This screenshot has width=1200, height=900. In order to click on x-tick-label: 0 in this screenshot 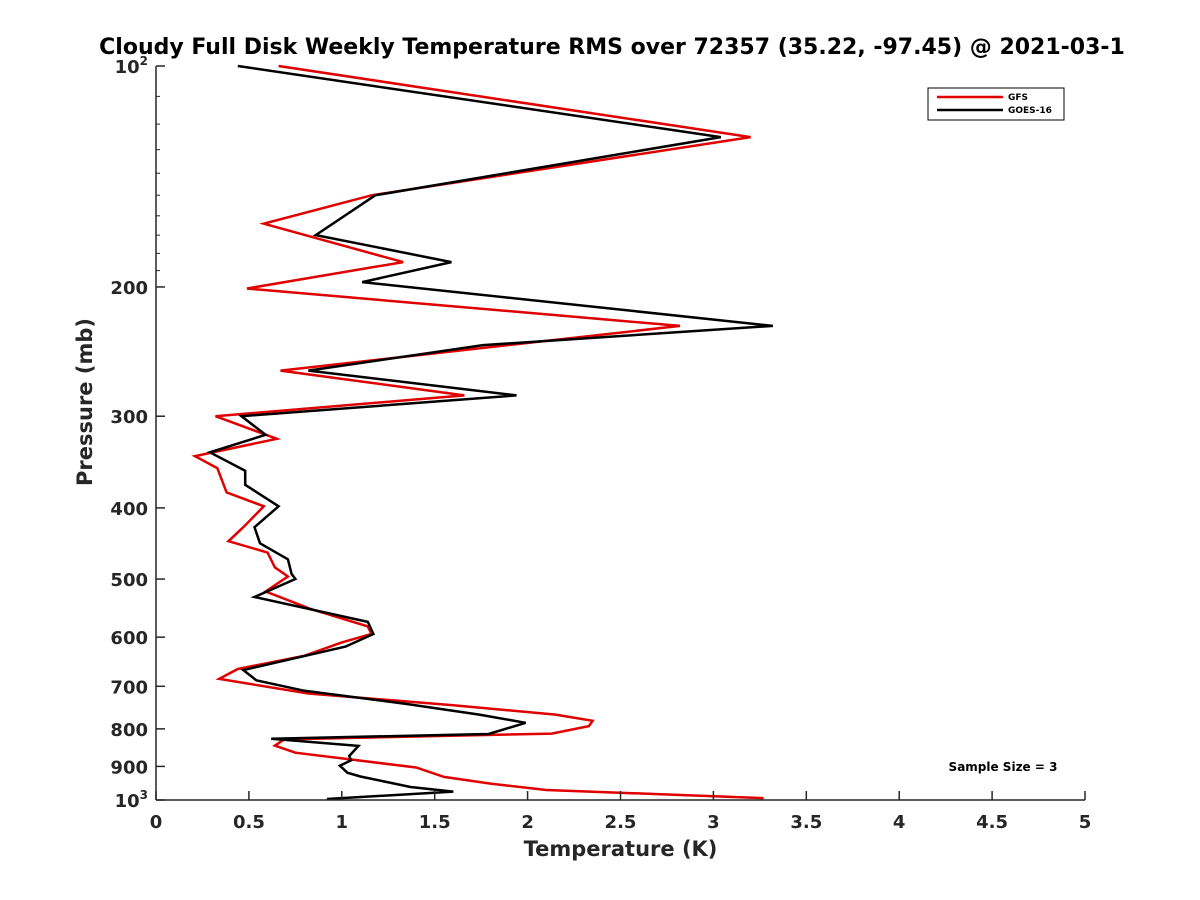, I will do `click(156, 822)`.